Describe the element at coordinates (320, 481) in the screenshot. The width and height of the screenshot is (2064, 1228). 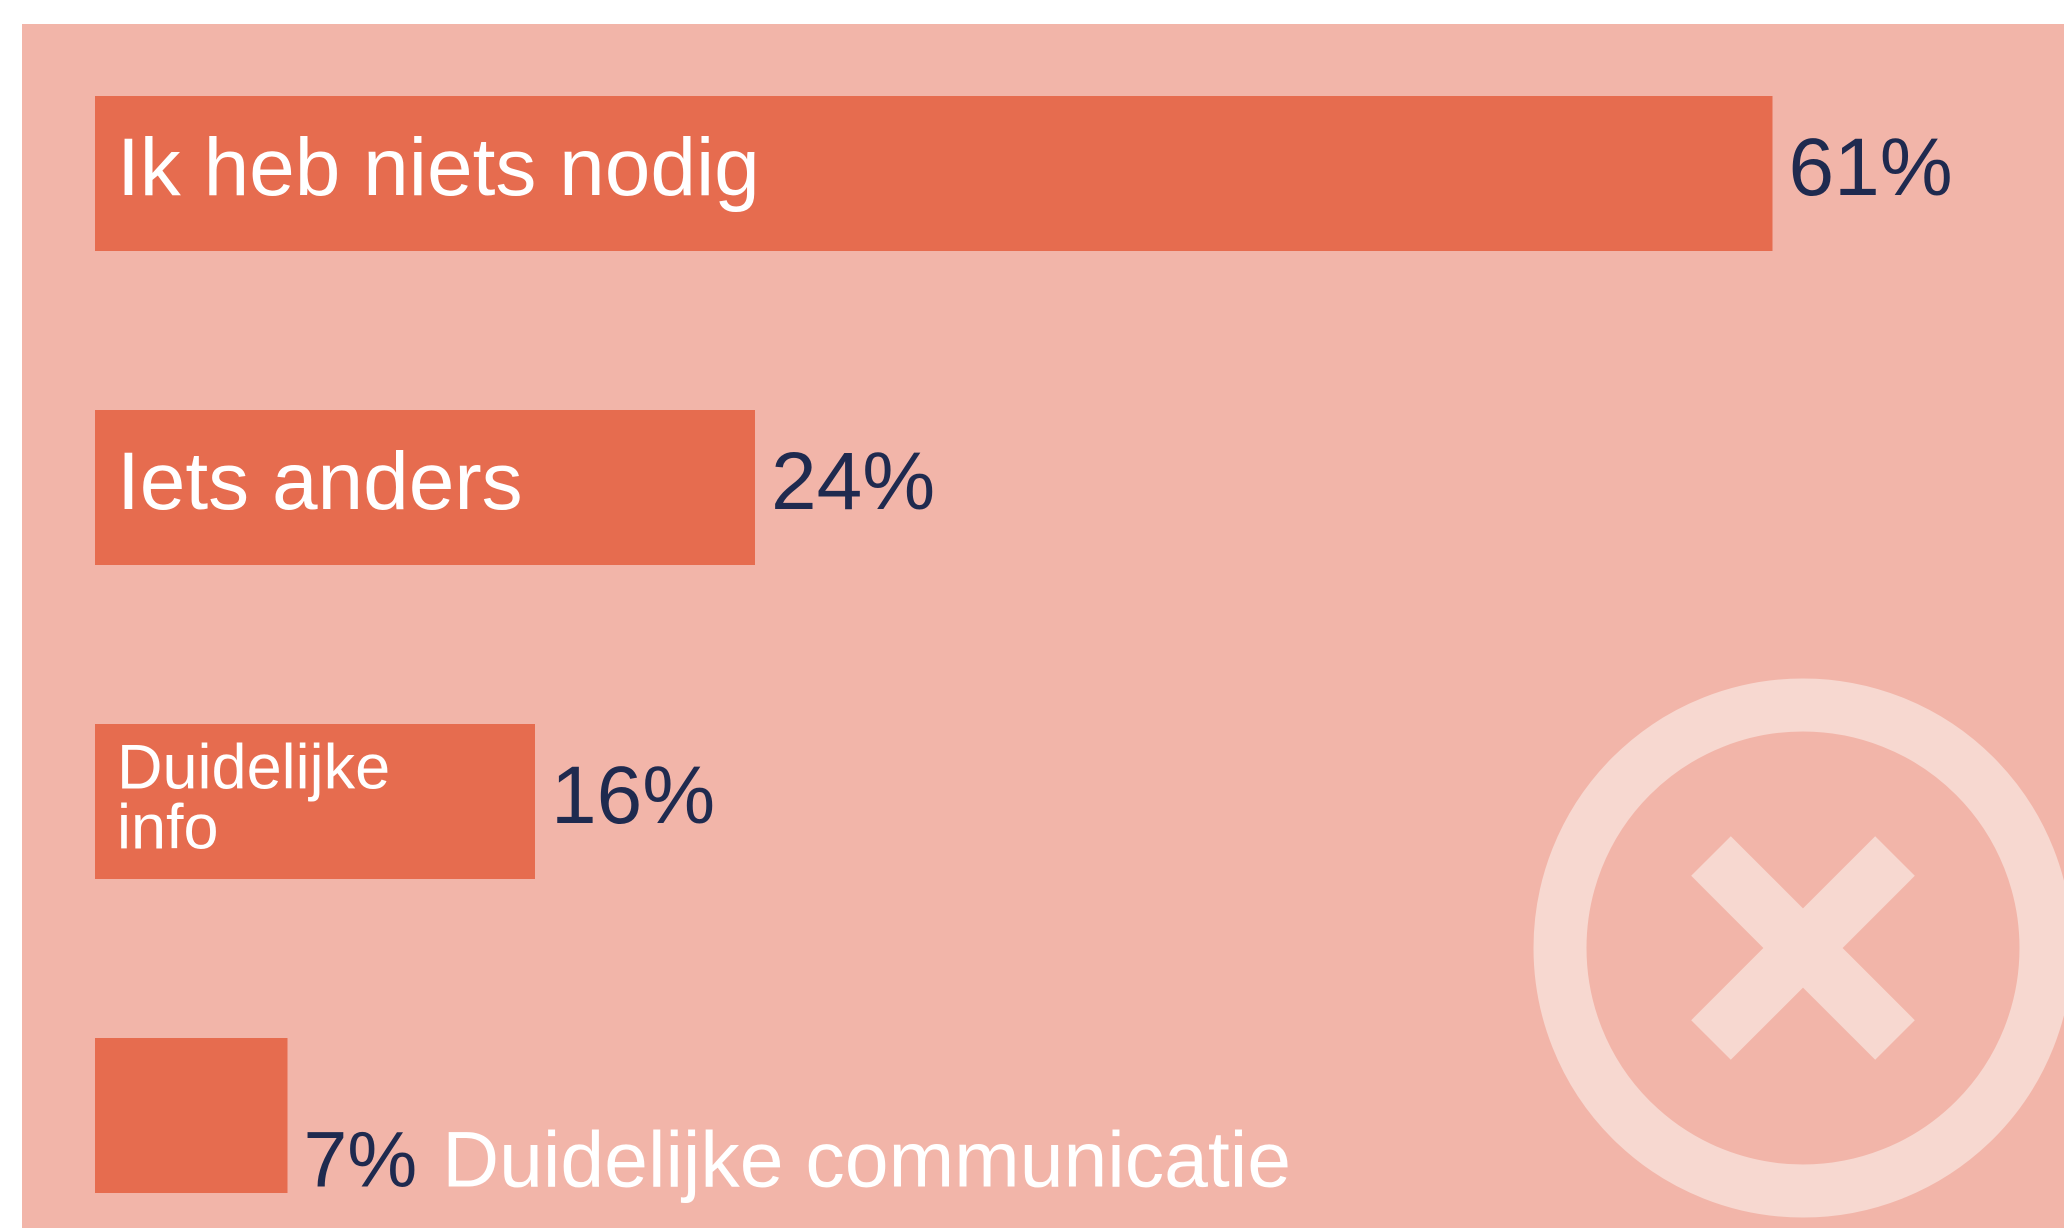
I see `bar-label: Iets anders` at that location.